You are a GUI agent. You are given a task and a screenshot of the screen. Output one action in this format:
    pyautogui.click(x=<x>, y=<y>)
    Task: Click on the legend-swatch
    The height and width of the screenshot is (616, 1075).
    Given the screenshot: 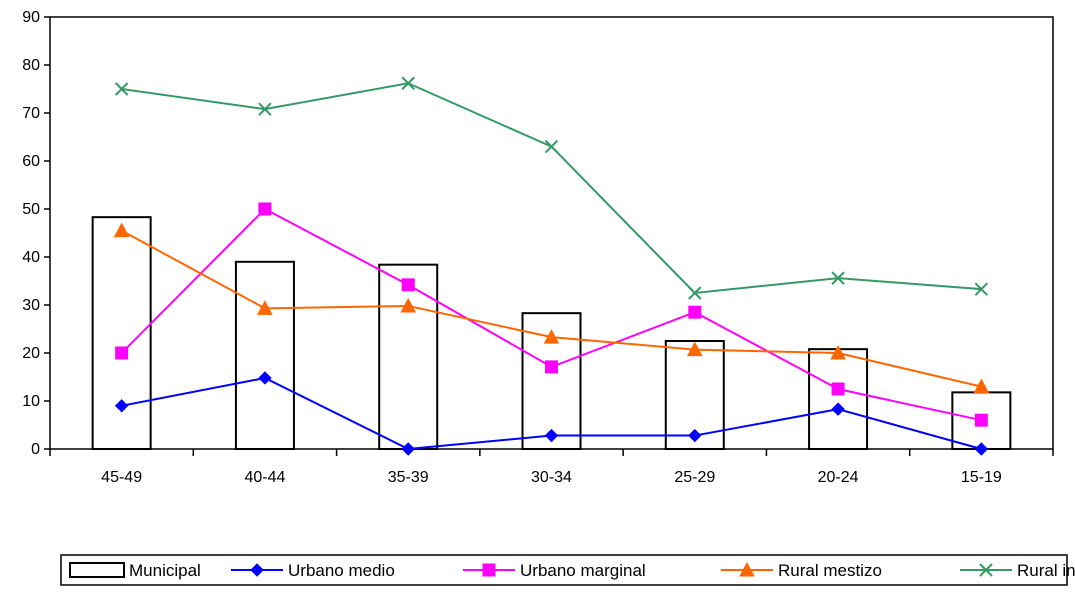 What is the action you would take?
    pyautogui.click(x=97, y=570)
    